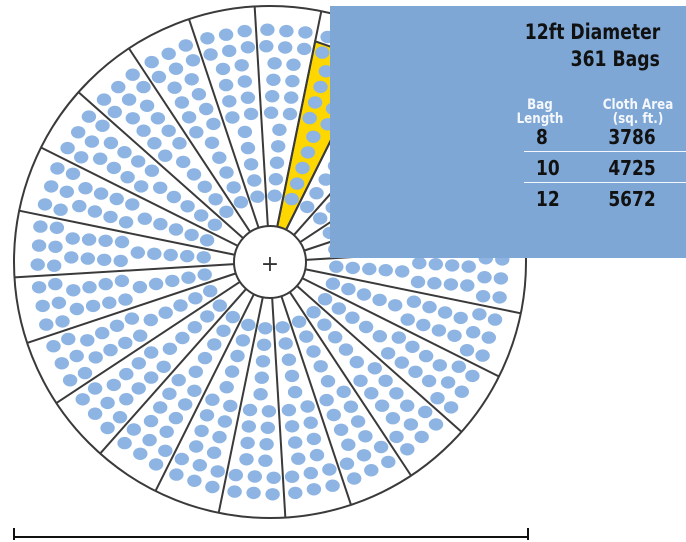  What do you see at coordinates (632, 168) in the screenshot?
I see `cloth-area-value: 4725` at bounding box center [632, 168].